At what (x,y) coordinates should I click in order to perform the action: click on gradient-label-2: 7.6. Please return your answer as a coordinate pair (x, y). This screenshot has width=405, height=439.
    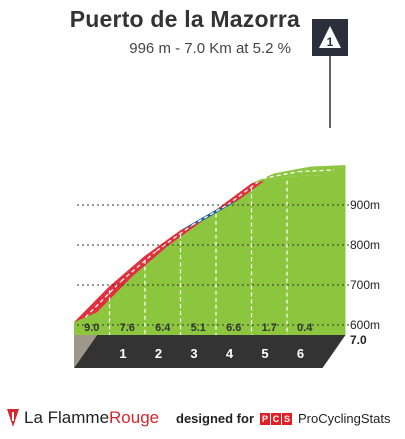
    Looking at the image, I should click on (127, 328).